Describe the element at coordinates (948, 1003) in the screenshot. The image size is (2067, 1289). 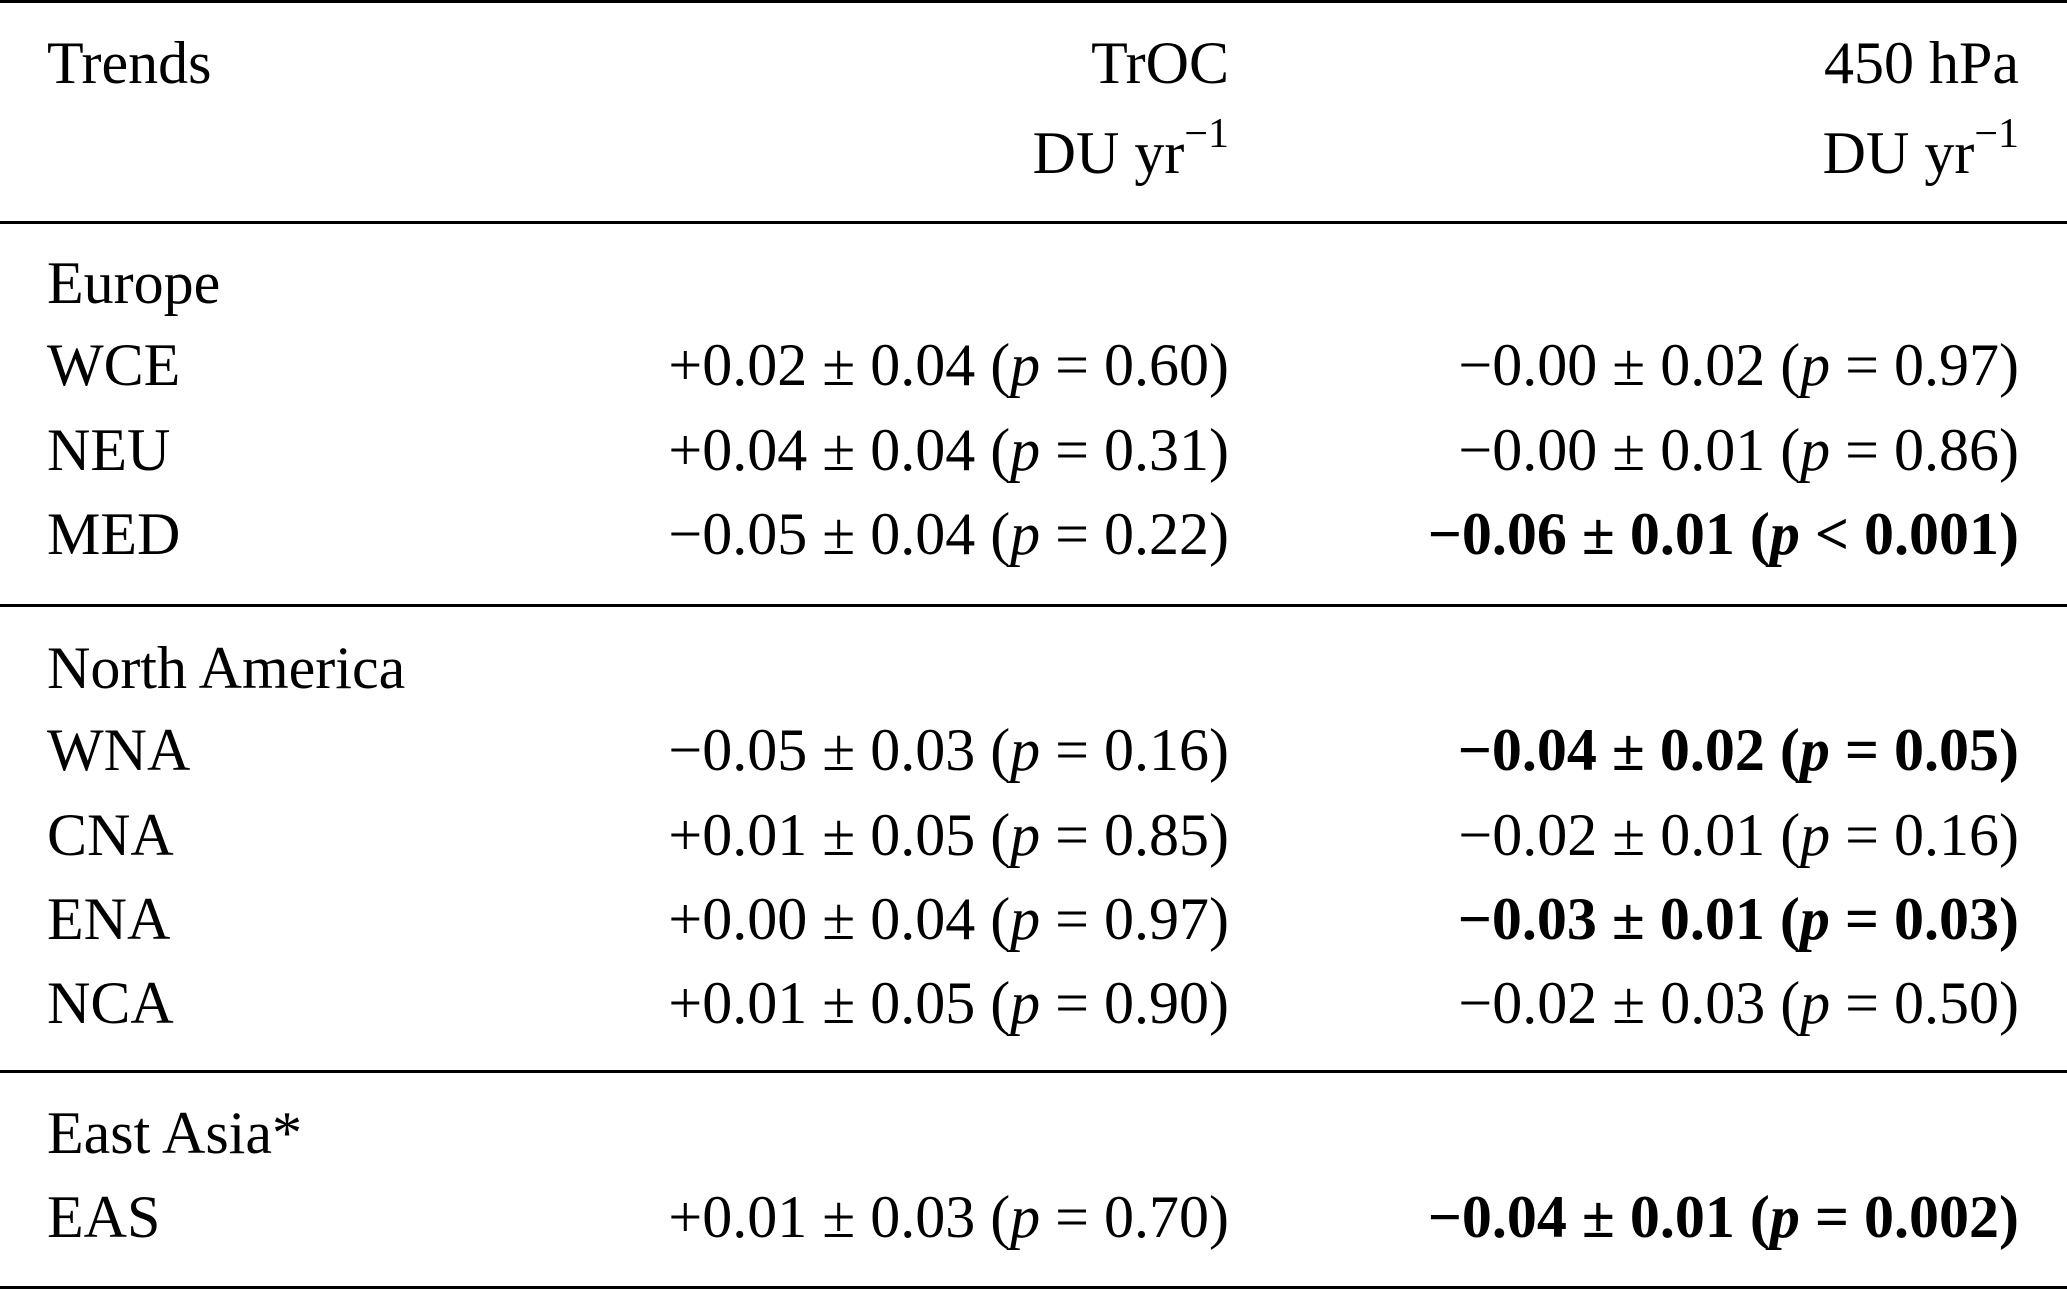
I see `row-troc-value: +0.01 ± 0.05 (p = 0.90)` at that location.